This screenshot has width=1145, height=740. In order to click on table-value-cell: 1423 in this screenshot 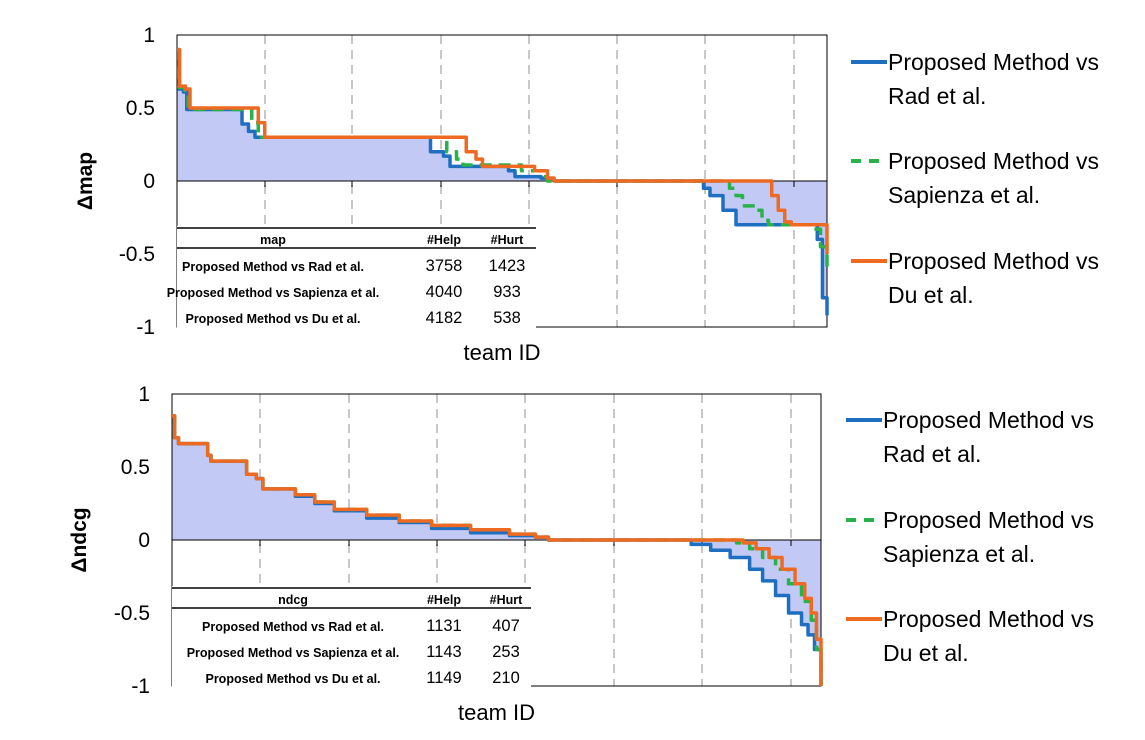, I will do `click(507, 266)`.